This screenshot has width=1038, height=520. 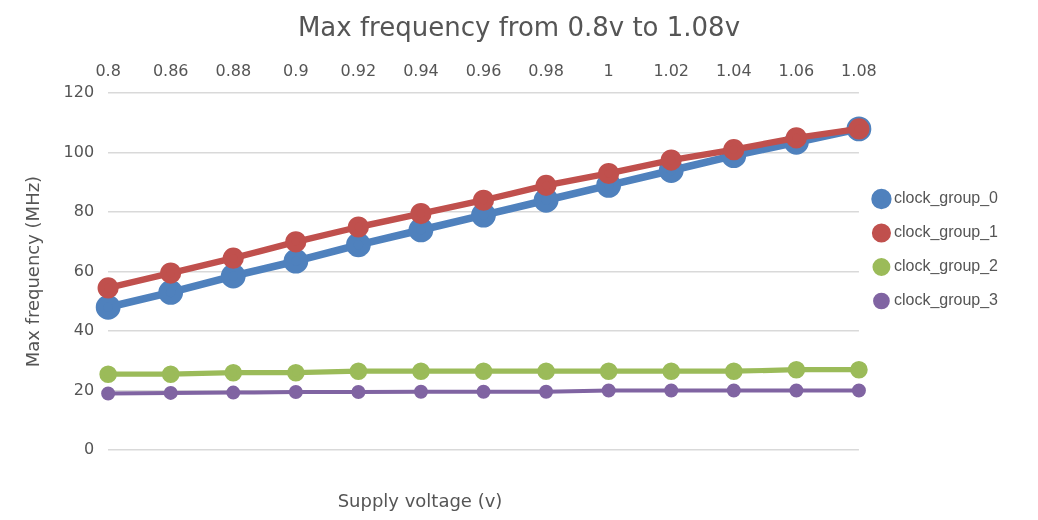 What do you see at coordinates (733, 70) in the screenshot?
I see `x-tick-label: 1.04` at bounding box center [733, 70].